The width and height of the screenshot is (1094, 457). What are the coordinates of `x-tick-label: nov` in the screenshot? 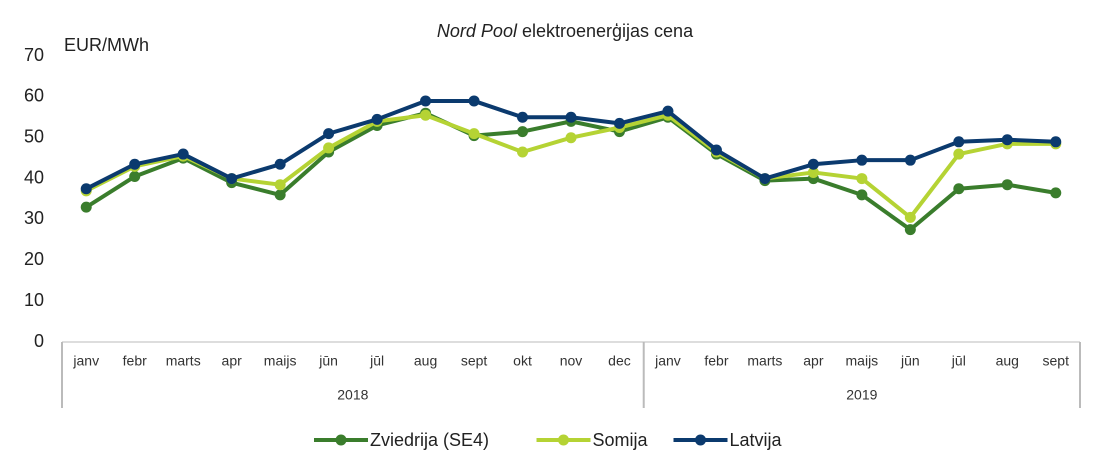 It's located at (571, 361).